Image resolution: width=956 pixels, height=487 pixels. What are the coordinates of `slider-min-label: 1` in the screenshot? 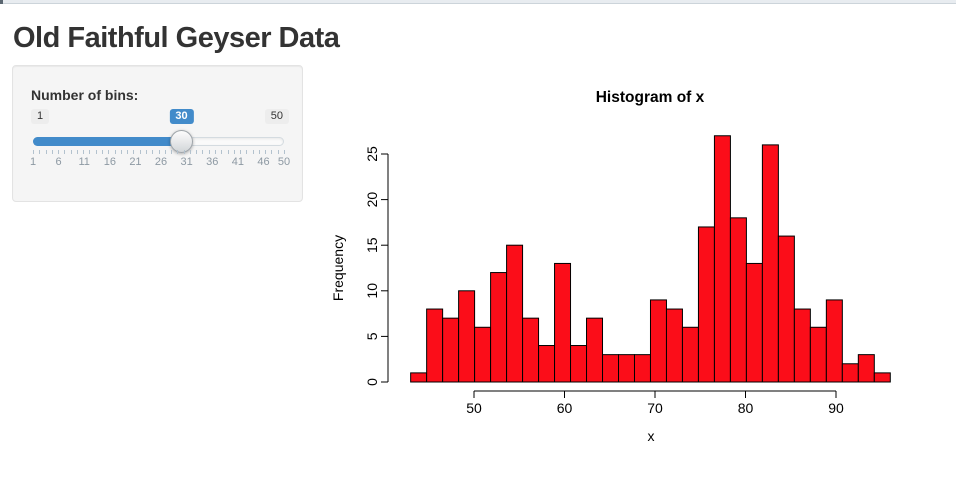 It's located at (40, 116).